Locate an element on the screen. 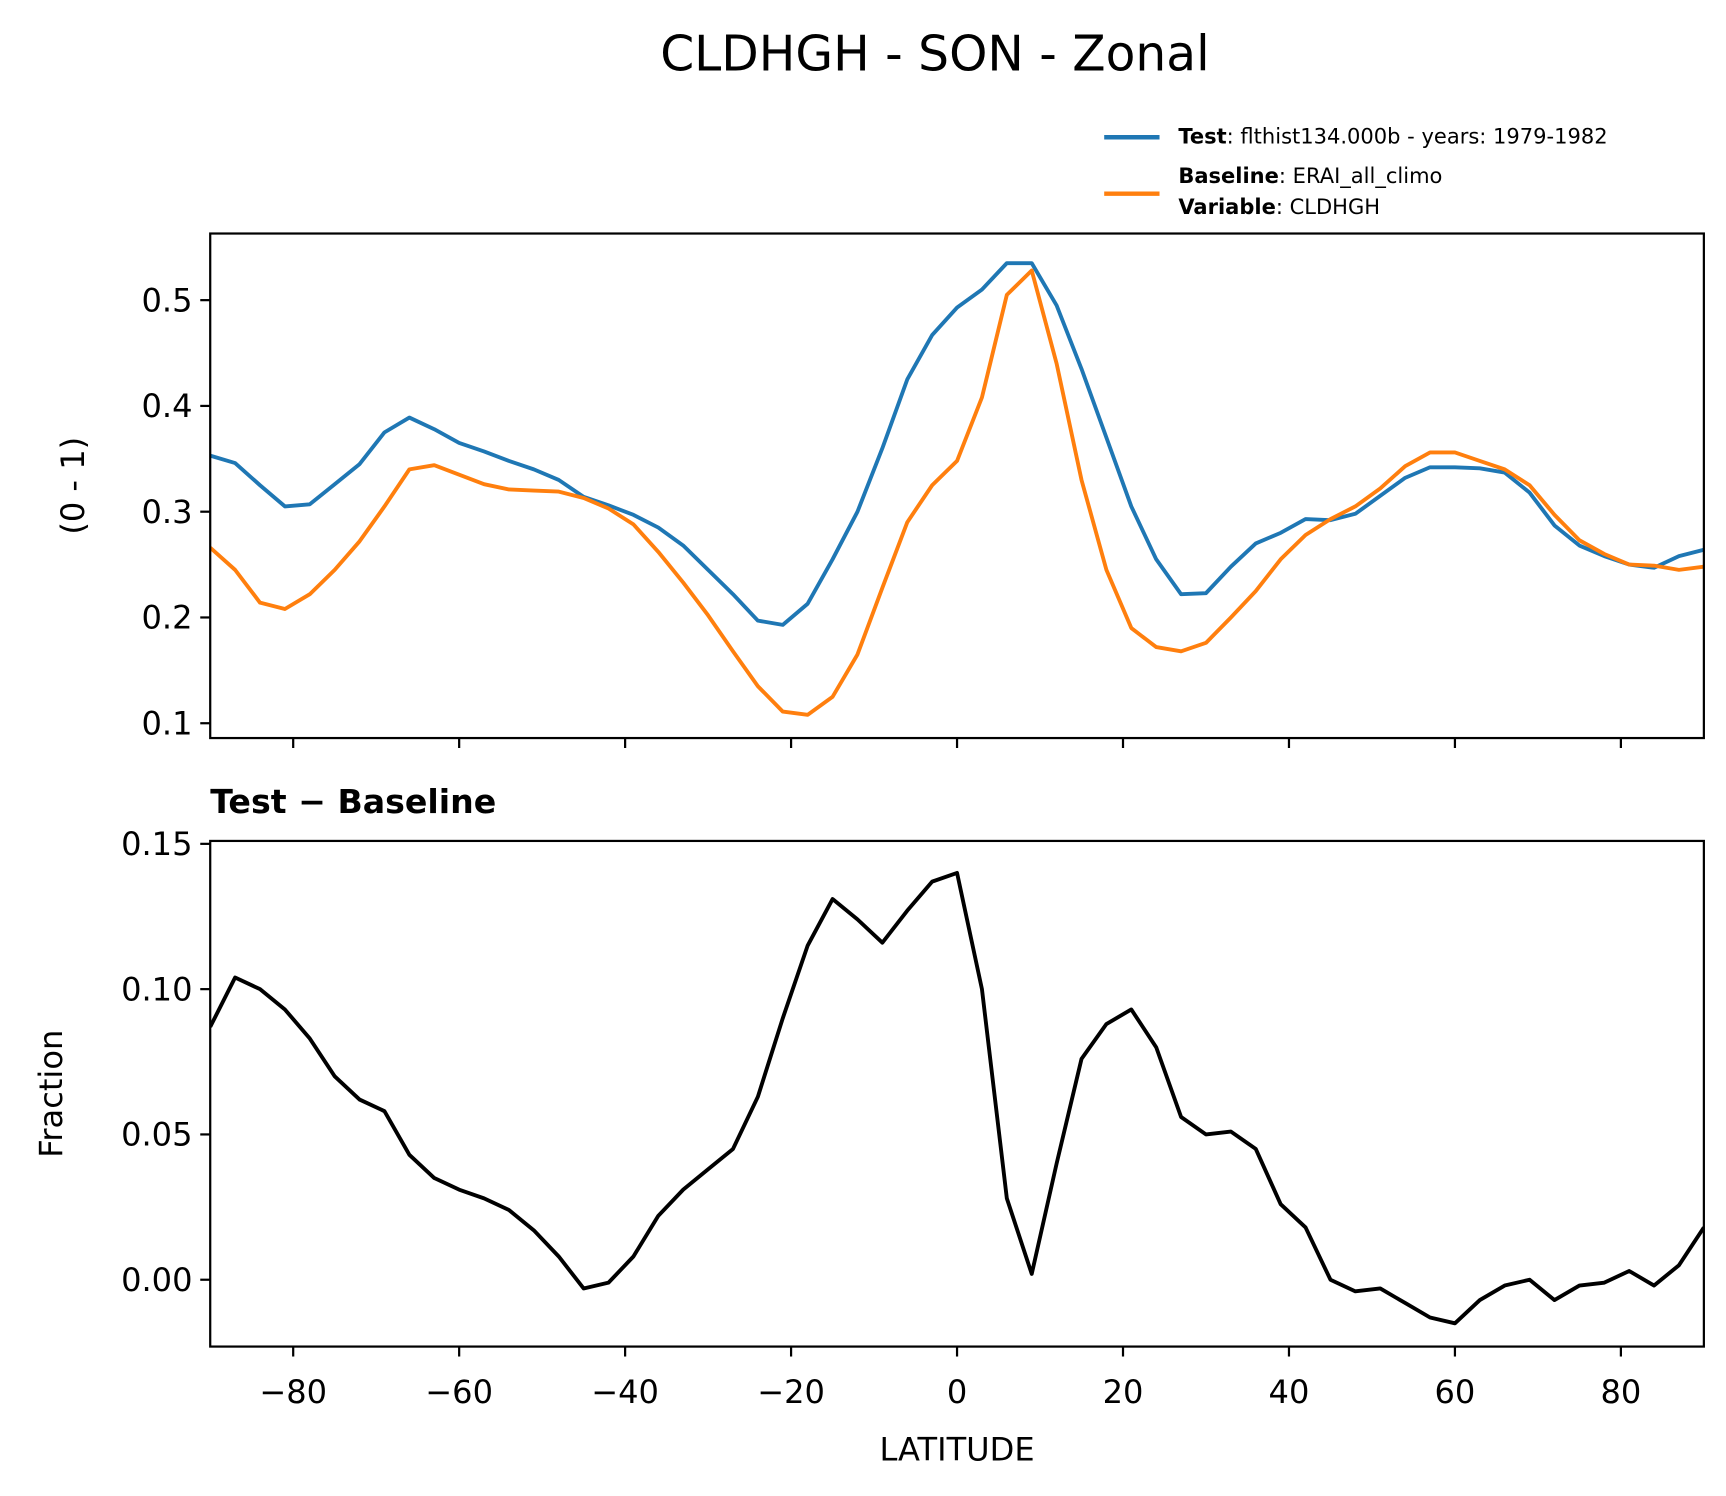 This screenshot has width=1726, height=1496. legend-text: Baseline: ERAI_all_climo is located at coordinates (1310, 175).